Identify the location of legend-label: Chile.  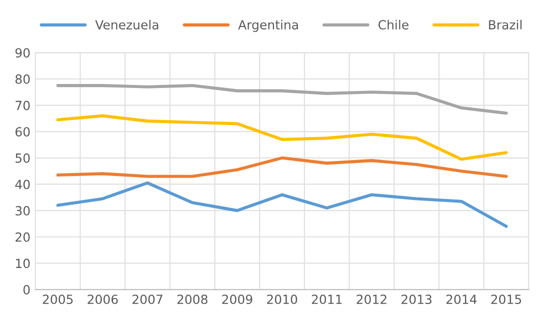
(393, 25).